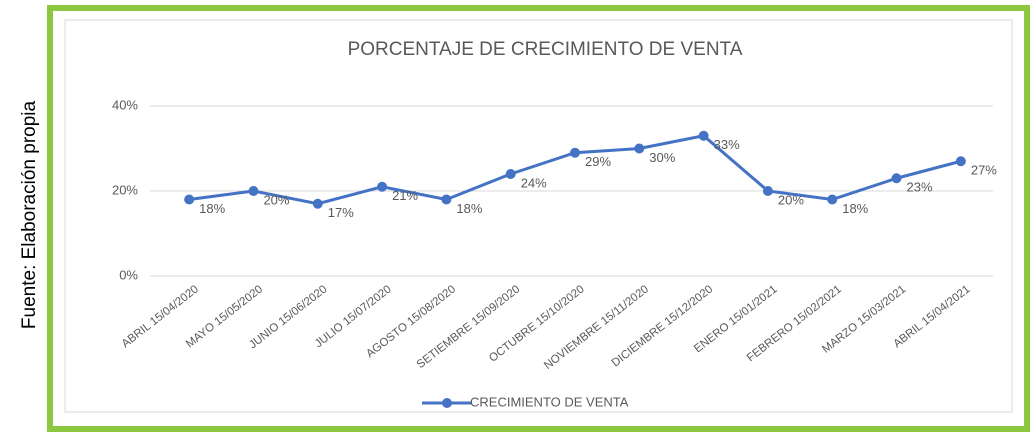 Image resolution: width=1033 pixels, height=435 pixels. What do you see at coordinates (447, 403) in the screenshot?
I see `legend-marker` at bounding box center [447, 403].